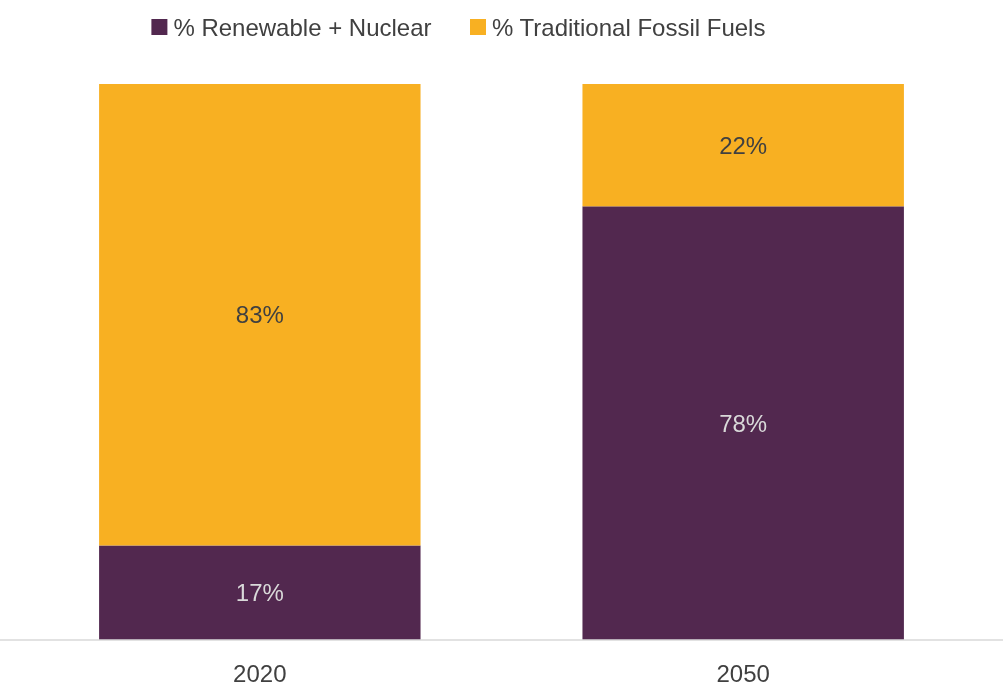  What do you see at coordinates (260, 673) in the screenshot?
I see `x-tick-label: 2020` at bounding box center [260, 673].